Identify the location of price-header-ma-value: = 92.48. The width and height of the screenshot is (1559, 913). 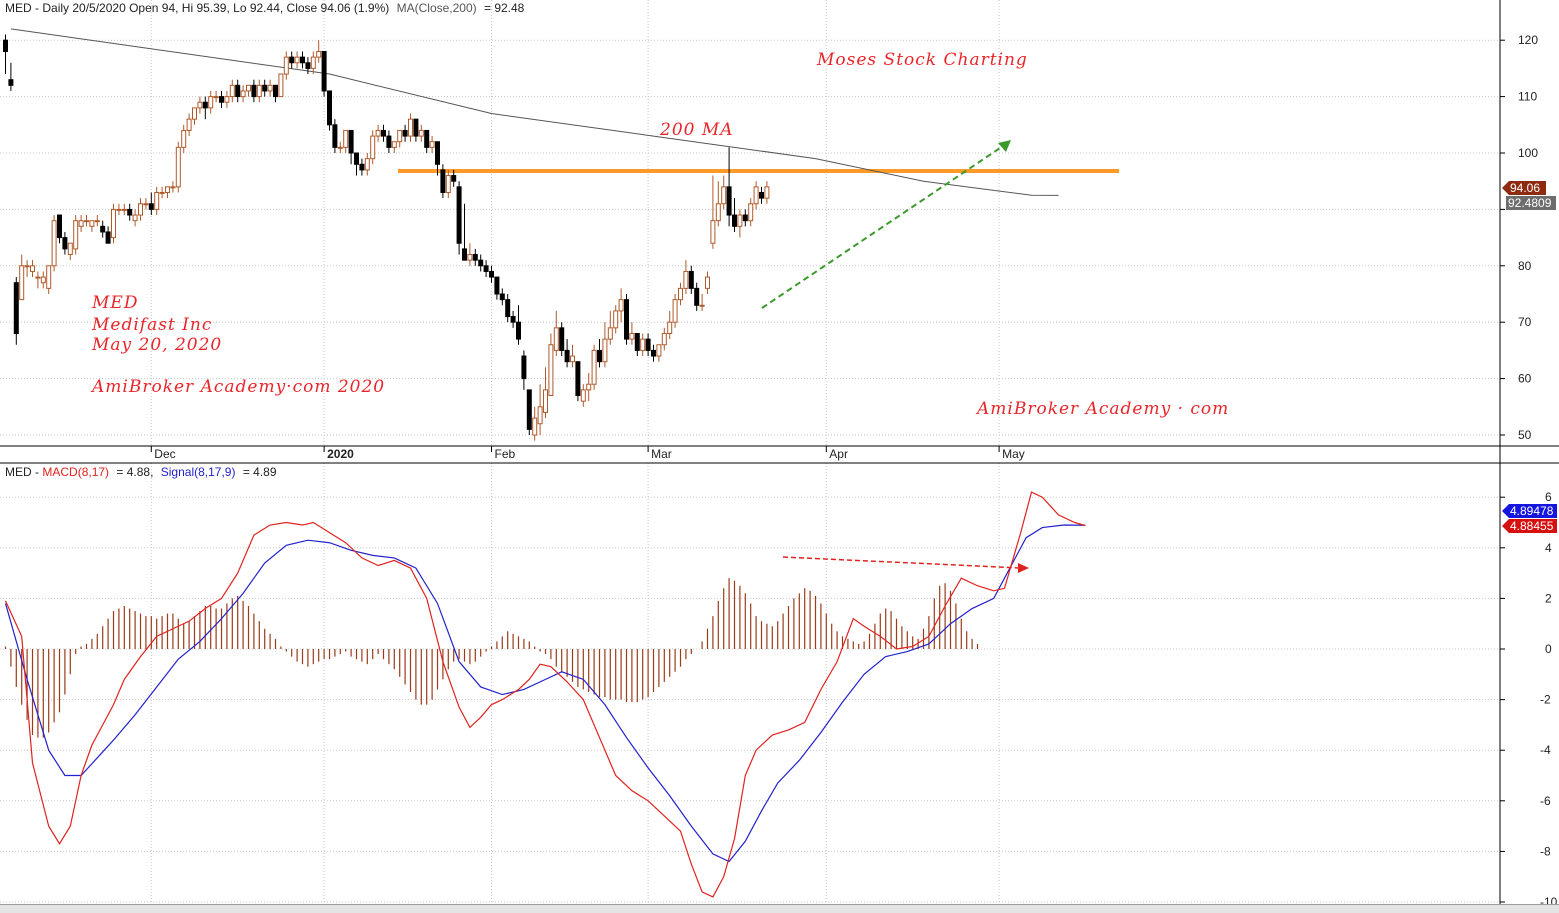
(504, 8).